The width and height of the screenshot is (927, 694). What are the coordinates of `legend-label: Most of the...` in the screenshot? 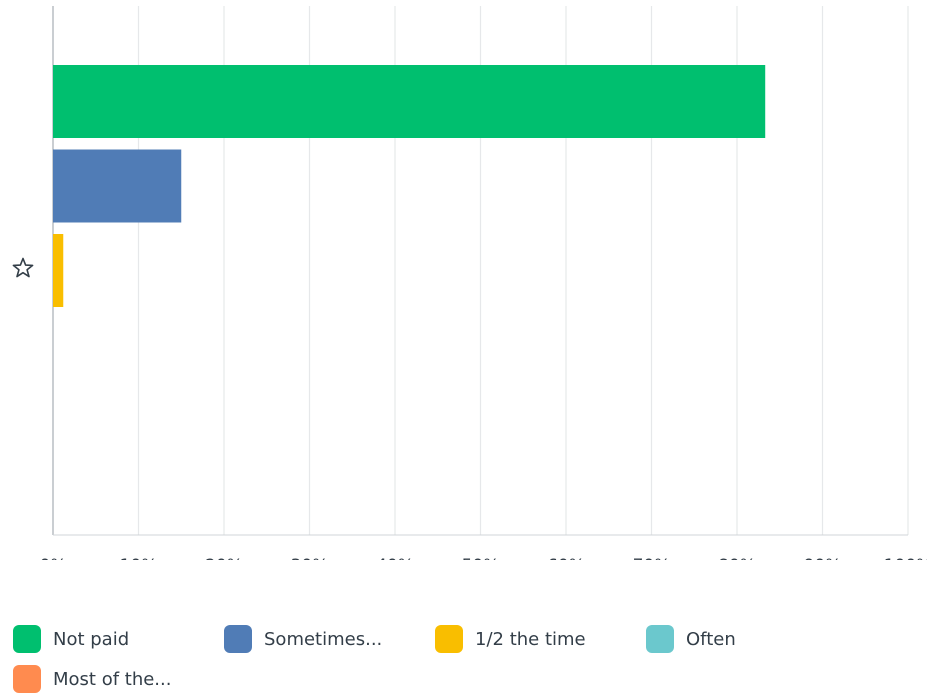 It's located at (112, 679).